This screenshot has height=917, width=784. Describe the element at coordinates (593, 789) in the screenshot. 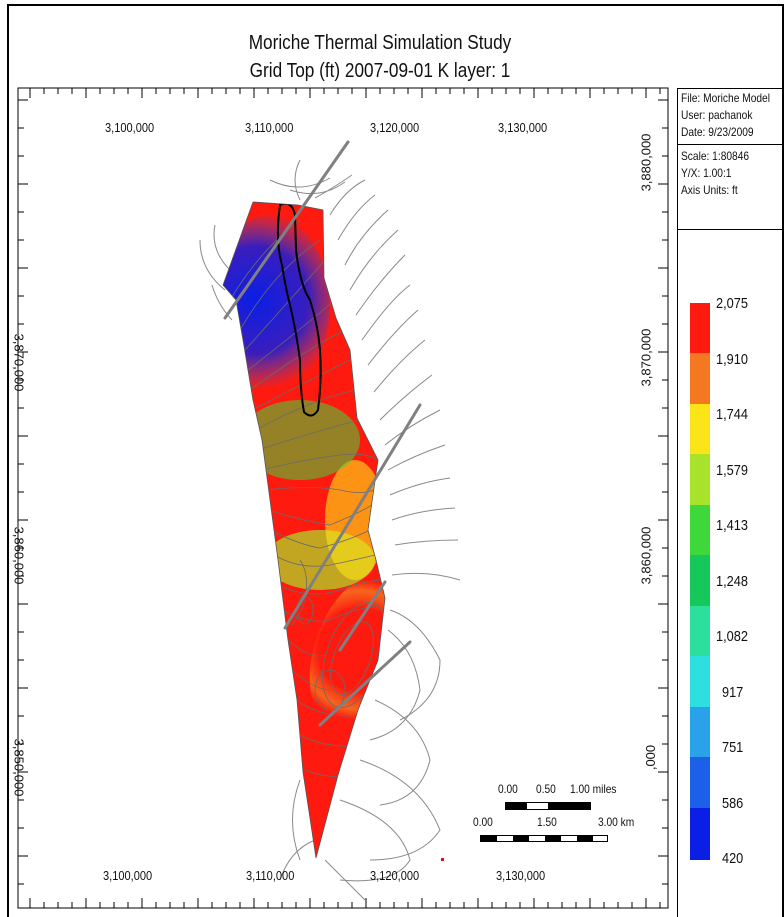

I see `scale-miles-2: 1.00 miles` at that location.